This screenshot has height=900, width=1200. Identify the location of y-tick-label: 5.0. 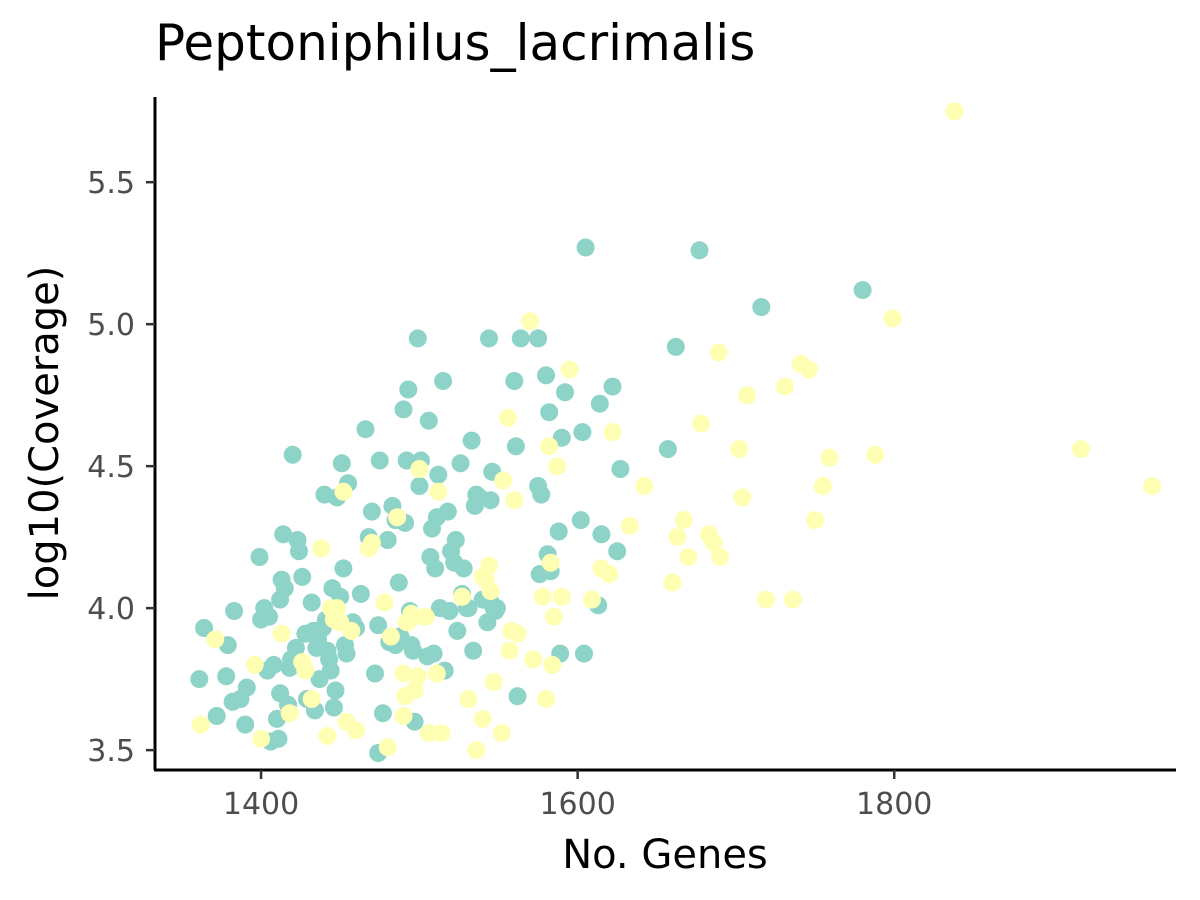
(111, 325).